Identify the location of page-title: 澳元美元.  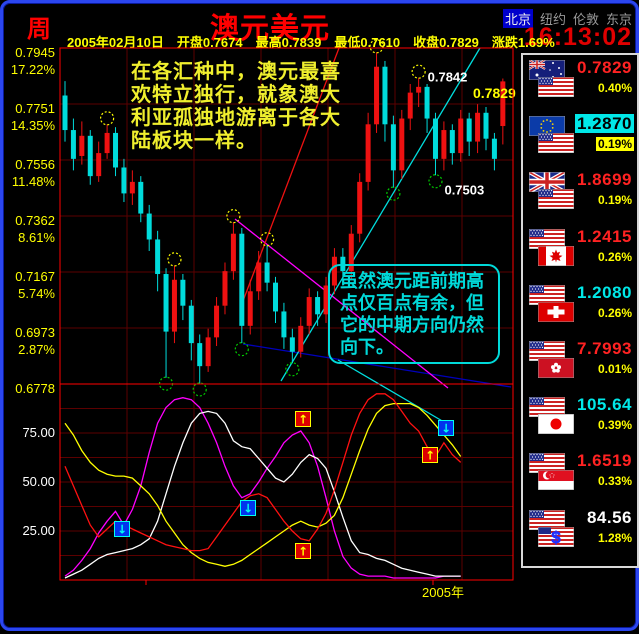
(270, 29).